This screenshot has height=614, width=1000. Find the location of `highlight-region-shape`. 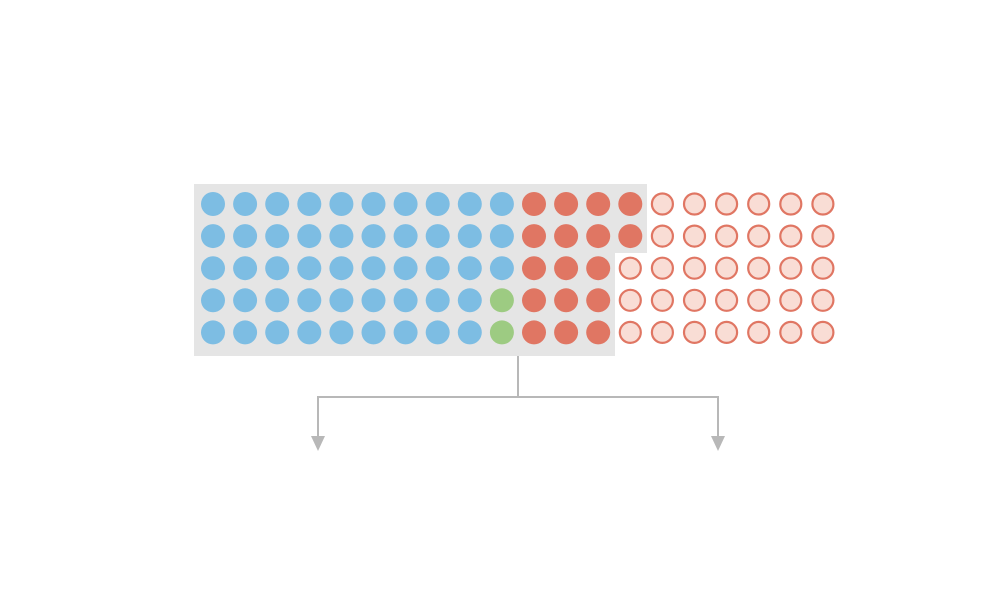

highlight-region-shape is located at coordinates (420, 270).